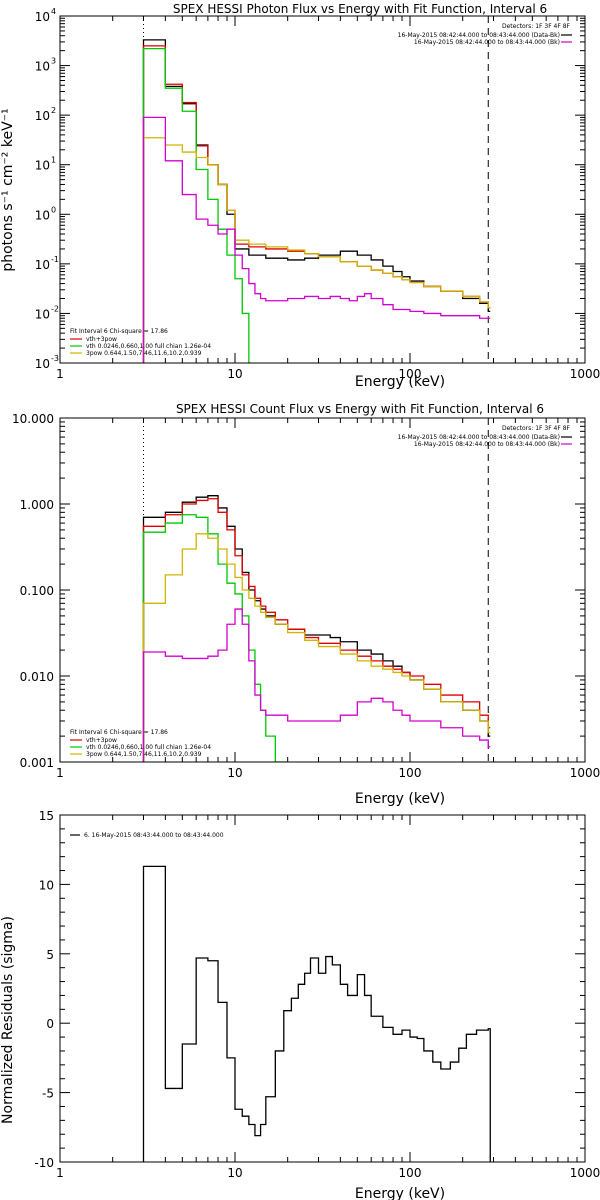 The width and height of the screenshot is (600, 1200). I want to click on y-tick-label: 0.001, so click(37, 763).